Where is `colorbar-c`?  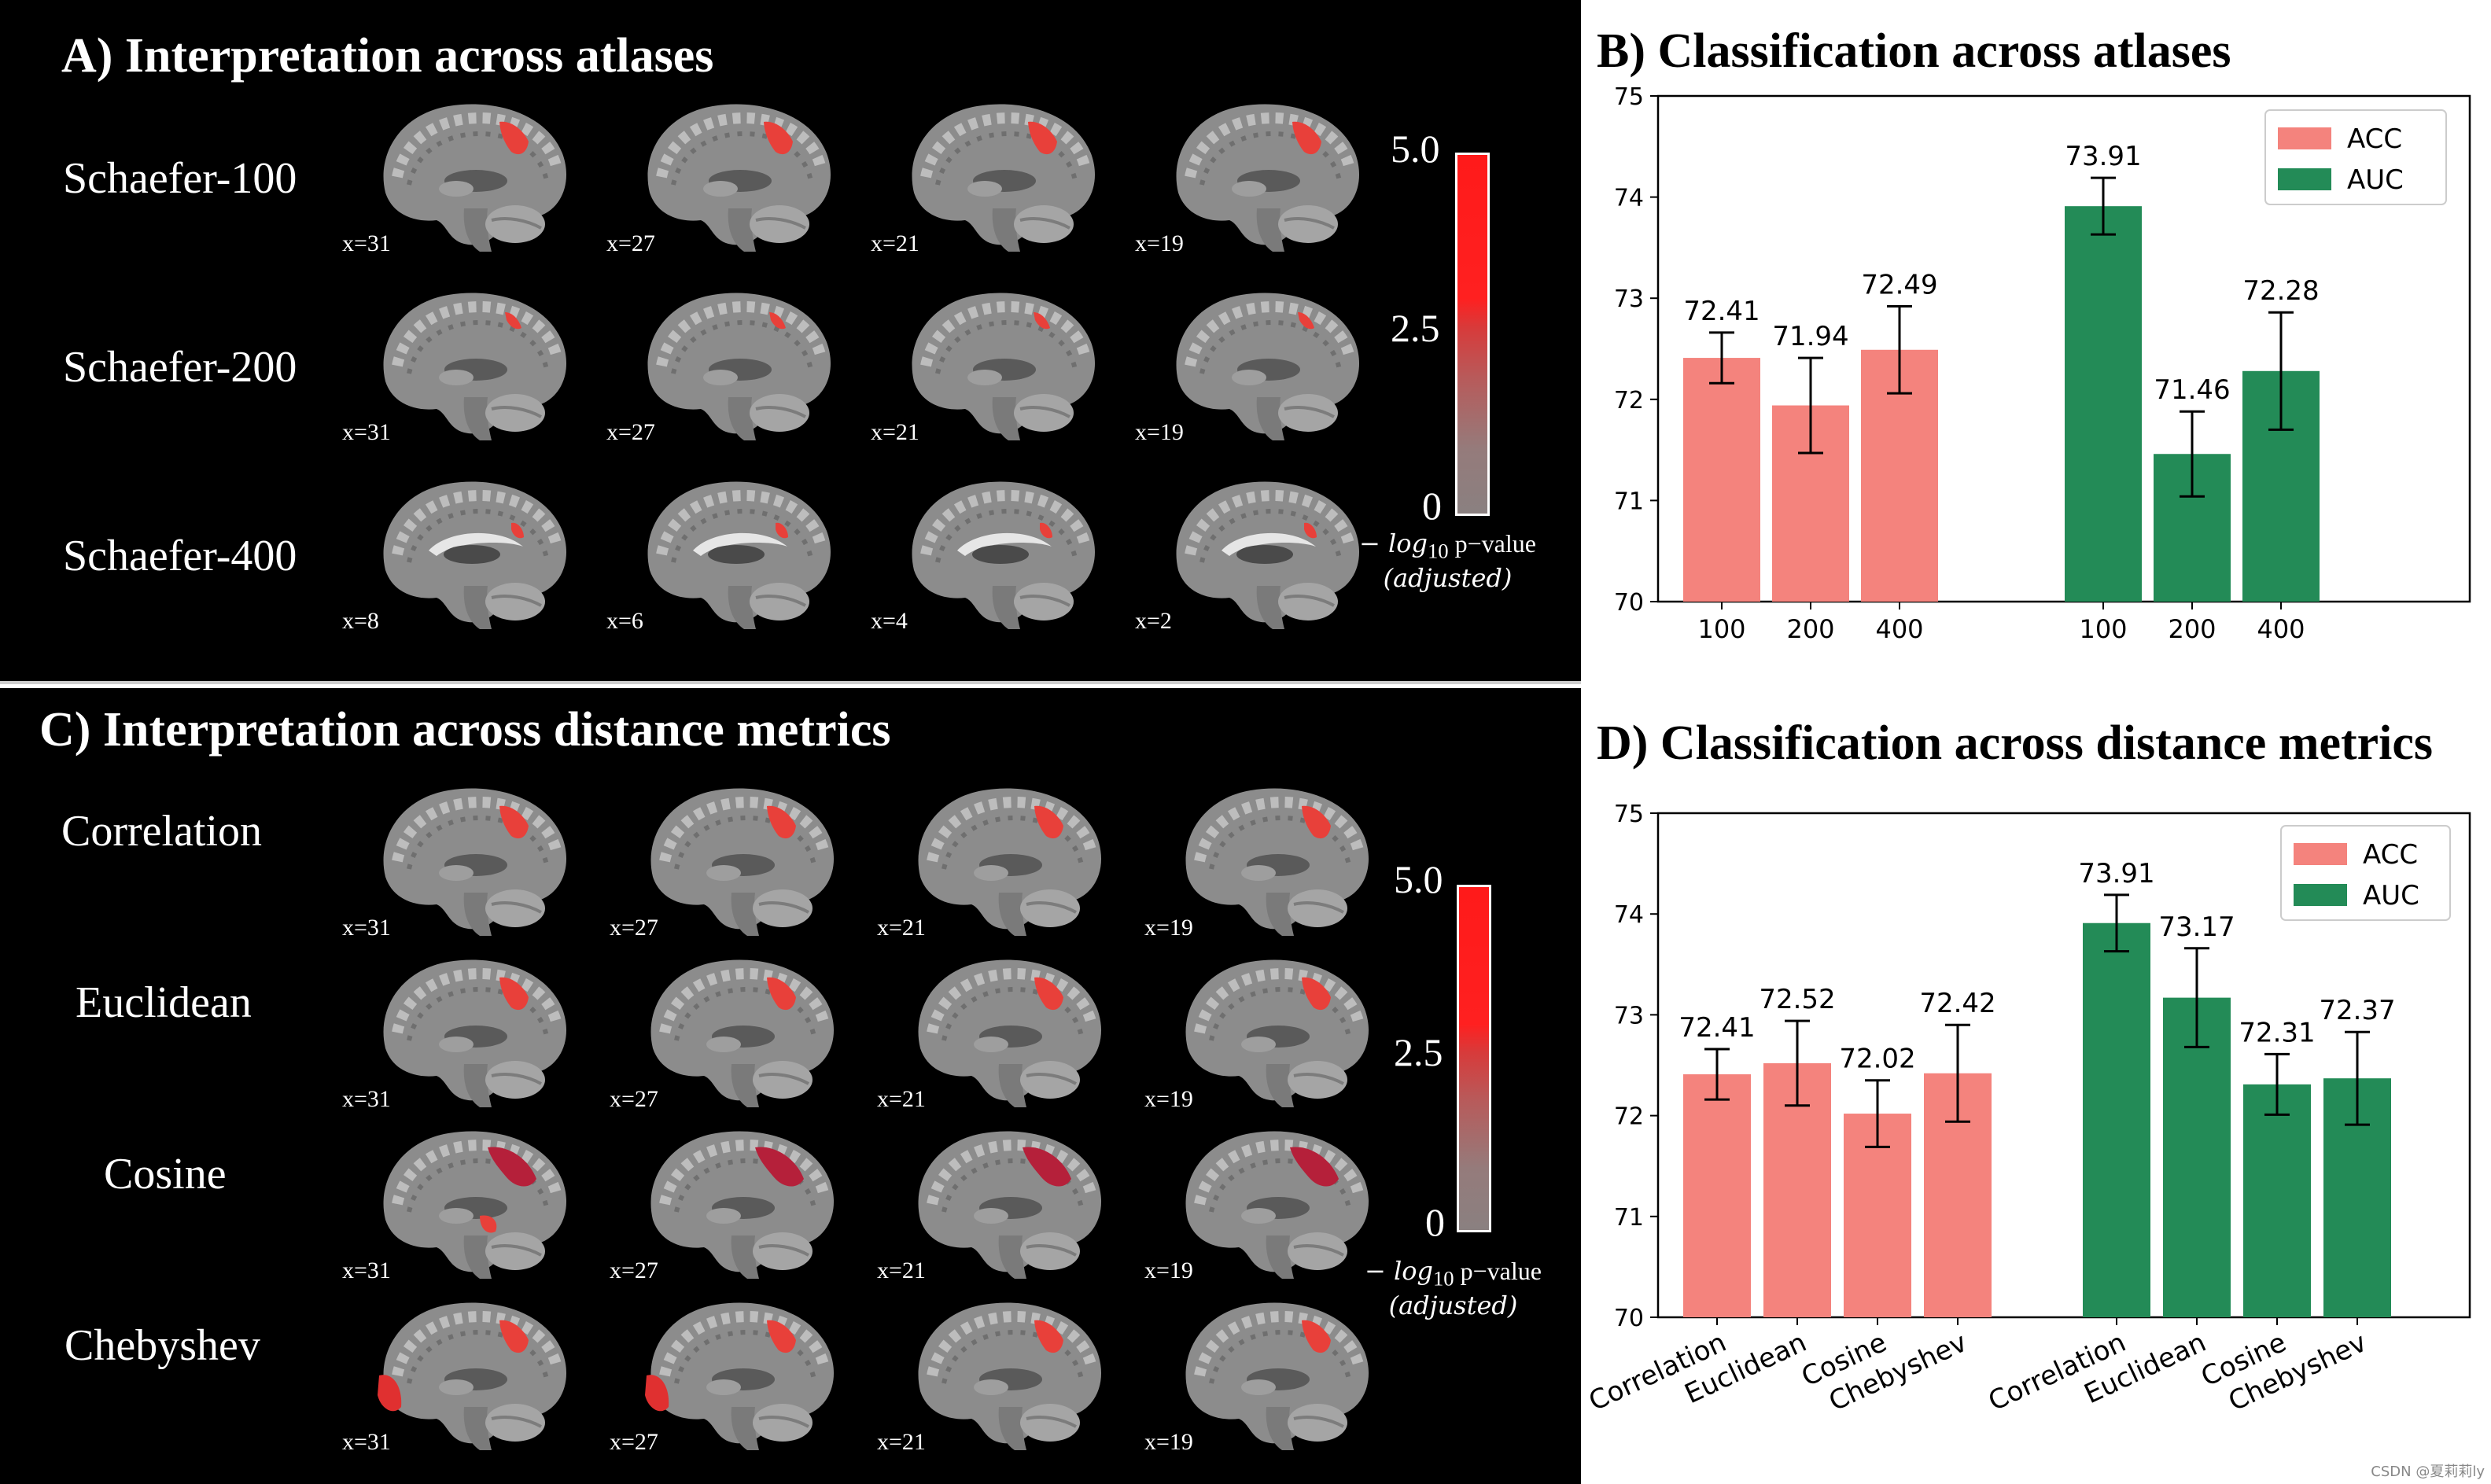
colorbar-c is located at coordinates (1474, 1058).